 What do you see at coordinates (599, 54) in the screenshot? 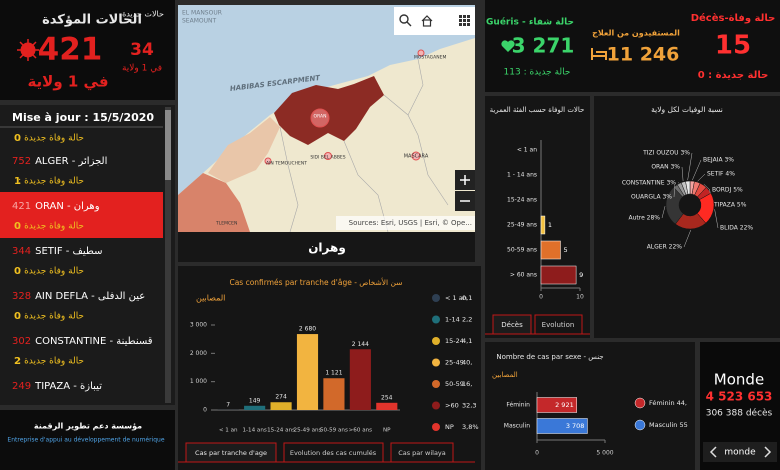
I see `bed-icon` at bounding box center [599, 54].